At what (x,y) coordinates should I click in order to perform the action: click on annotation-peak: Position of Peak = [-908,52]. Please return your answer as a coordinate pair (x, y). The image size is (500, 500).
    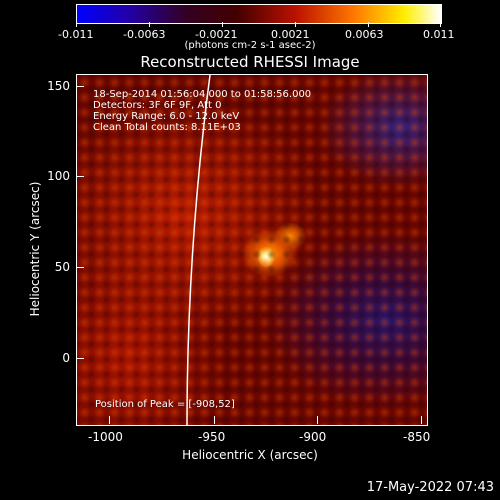
    Looking at the image, I should click on (165, 404).